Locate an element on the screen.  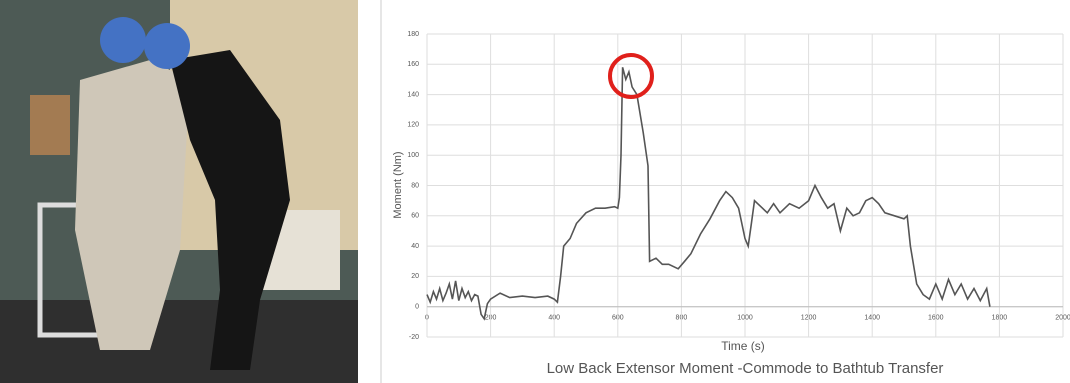
person-standing is located at coordinates (230, 210).